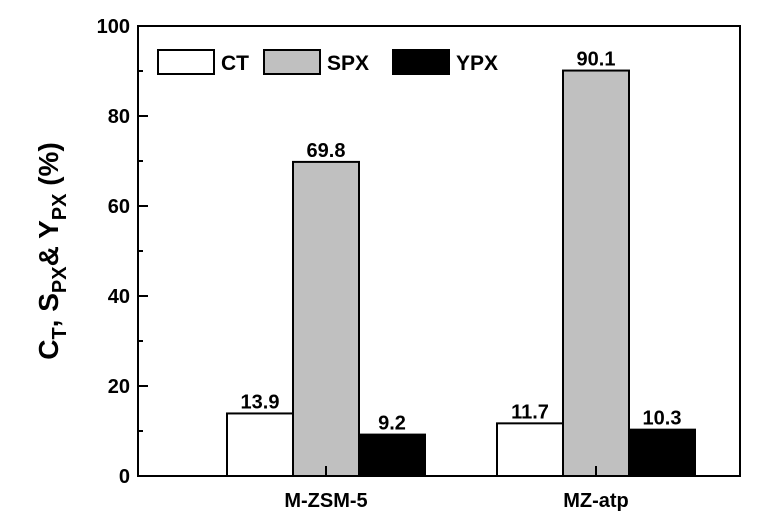 The image size is (763, 531). Describe the element at coordinates (596, 60) in the screenshot. I see `data-label: 90.1` at that location.